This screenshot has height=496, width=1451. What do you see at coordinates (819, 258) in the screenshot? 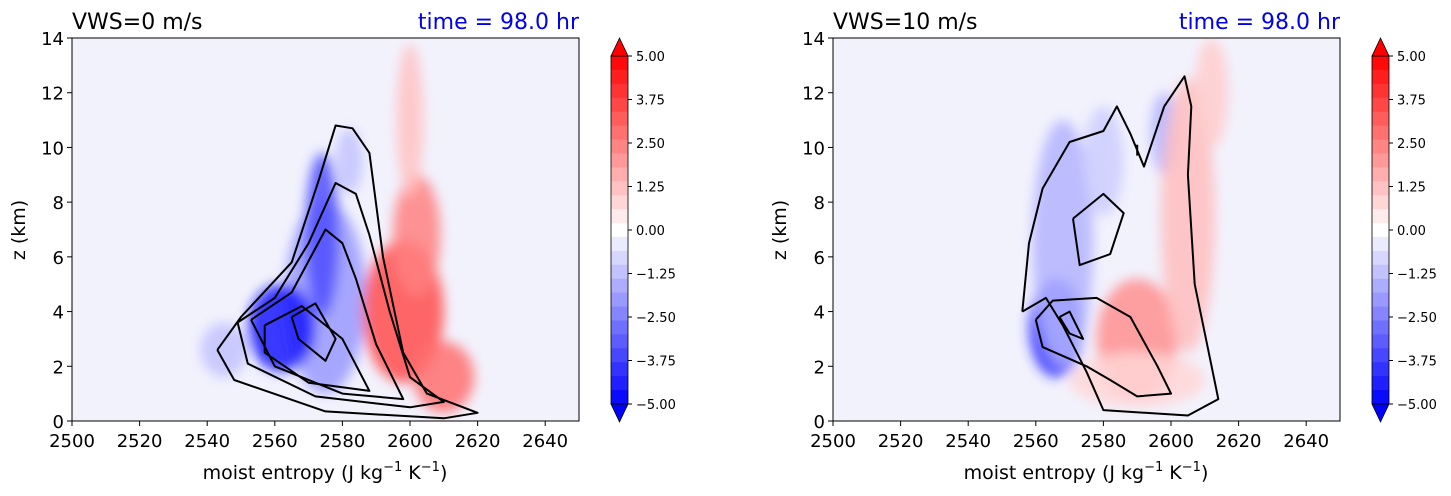
I see `y-tick-label: 6` at bounding box center [819, 258].